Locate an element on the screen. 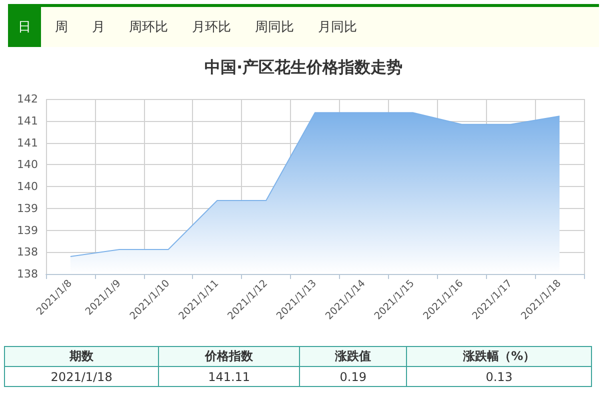 The width and height of the screenshot is (607, 397). text: 日 is located at coordinates (24, 27).